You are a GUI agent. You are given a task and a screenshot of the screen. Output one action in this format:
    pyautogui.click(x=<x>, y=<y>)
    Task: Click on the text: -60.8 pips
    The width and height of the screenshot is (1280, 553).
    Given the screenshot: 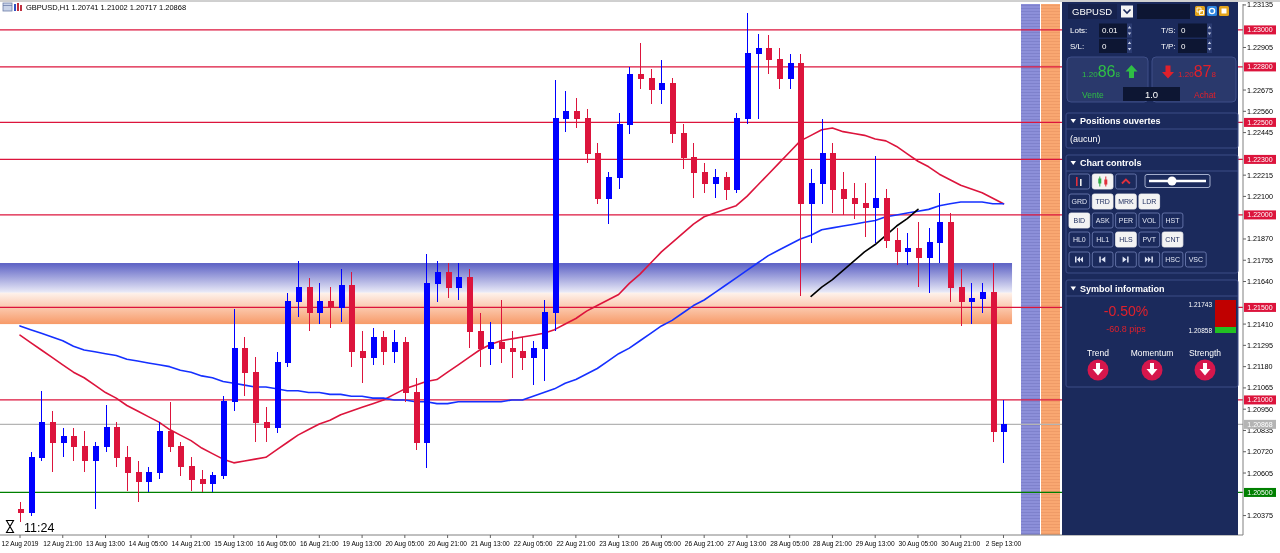 What is the action you would take?
    pyautogui.click(x=1126, y=329)
    